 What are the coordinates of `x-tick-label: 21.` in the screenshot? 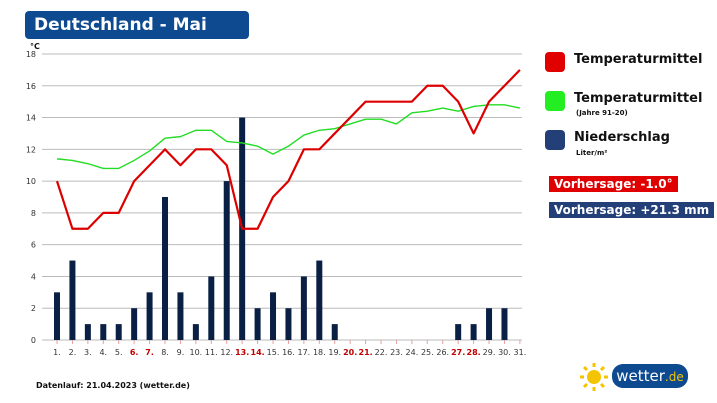 It's located at (366, 352).